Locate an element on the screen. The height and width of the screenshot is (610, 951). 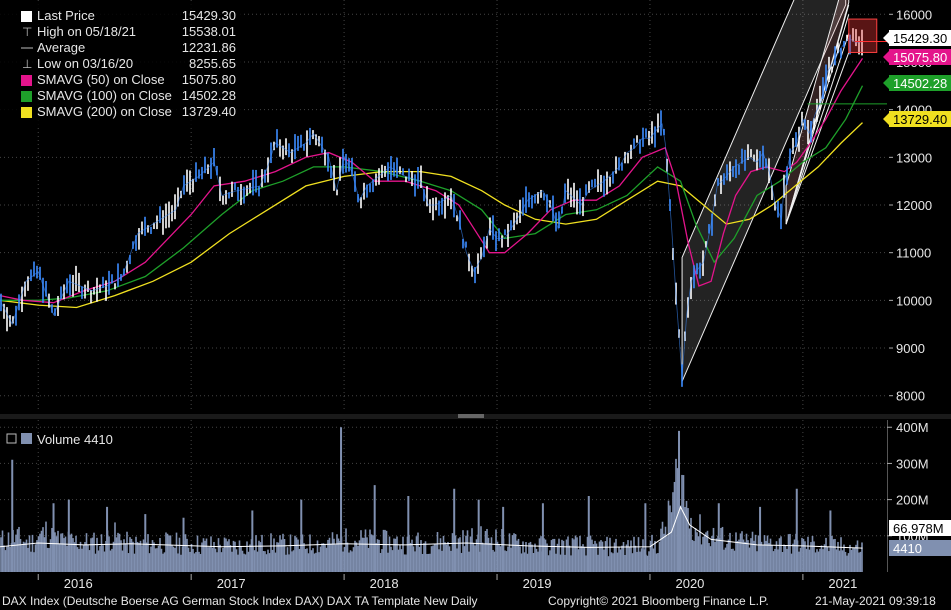
volume-value-tag-label: 66.978M is located at coordinates (918, 528).